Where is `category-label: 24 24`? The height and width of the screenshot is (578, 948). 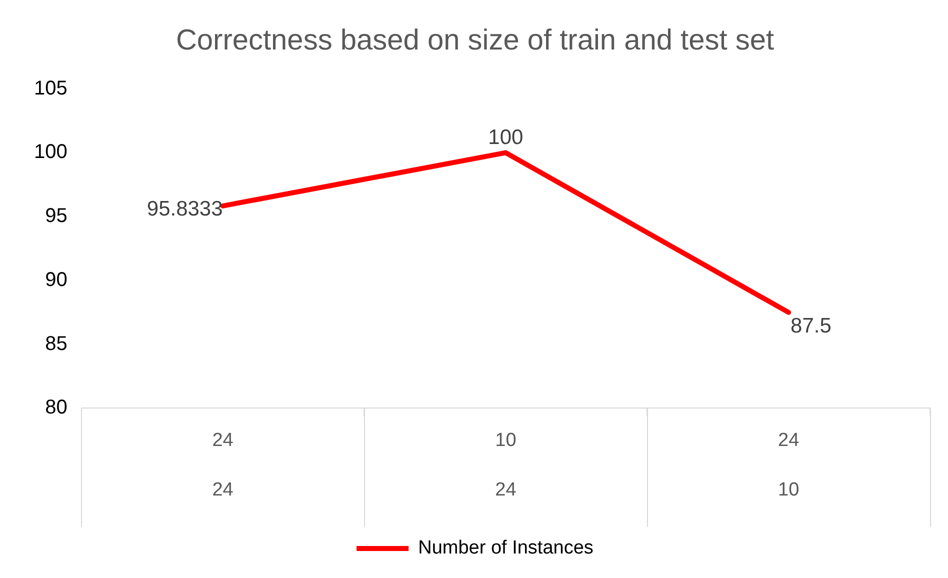
category-label: 24 24 is located at coordinates (223, 465).